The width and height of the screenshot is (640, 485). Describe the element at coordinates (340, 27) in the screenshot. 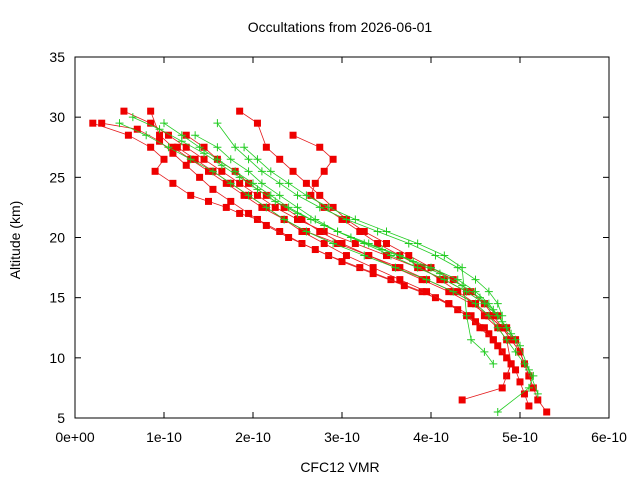

I see `chart-title: Occultations from 2026-06-01` at that location.